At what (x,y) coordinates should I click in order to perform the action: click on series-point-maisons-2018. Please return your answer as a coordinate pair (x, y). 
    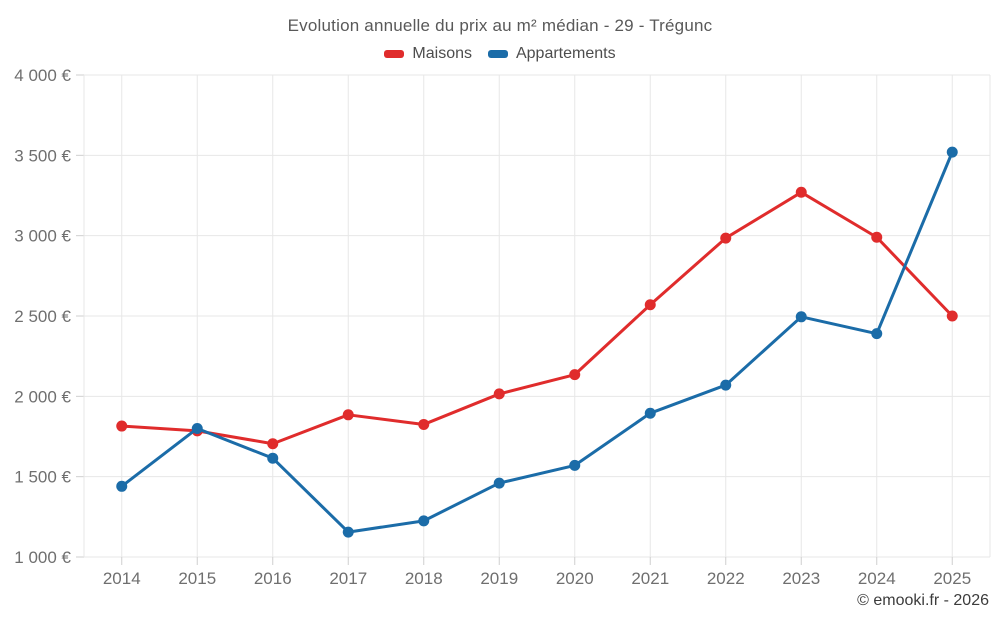
    Looking at the image, I should click on (424, 424).